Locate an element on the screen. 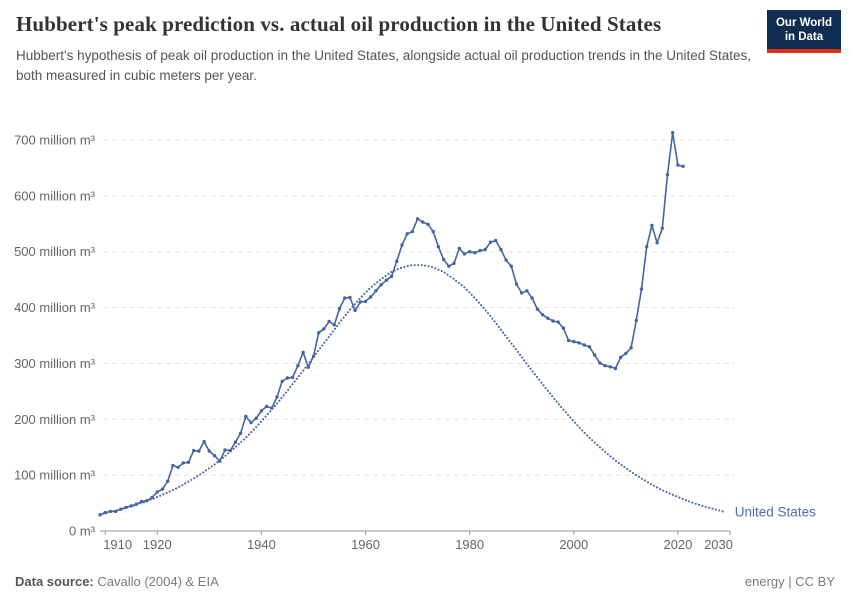  y-tick-label: 400 million m³ is located at coordinates (55, 307).